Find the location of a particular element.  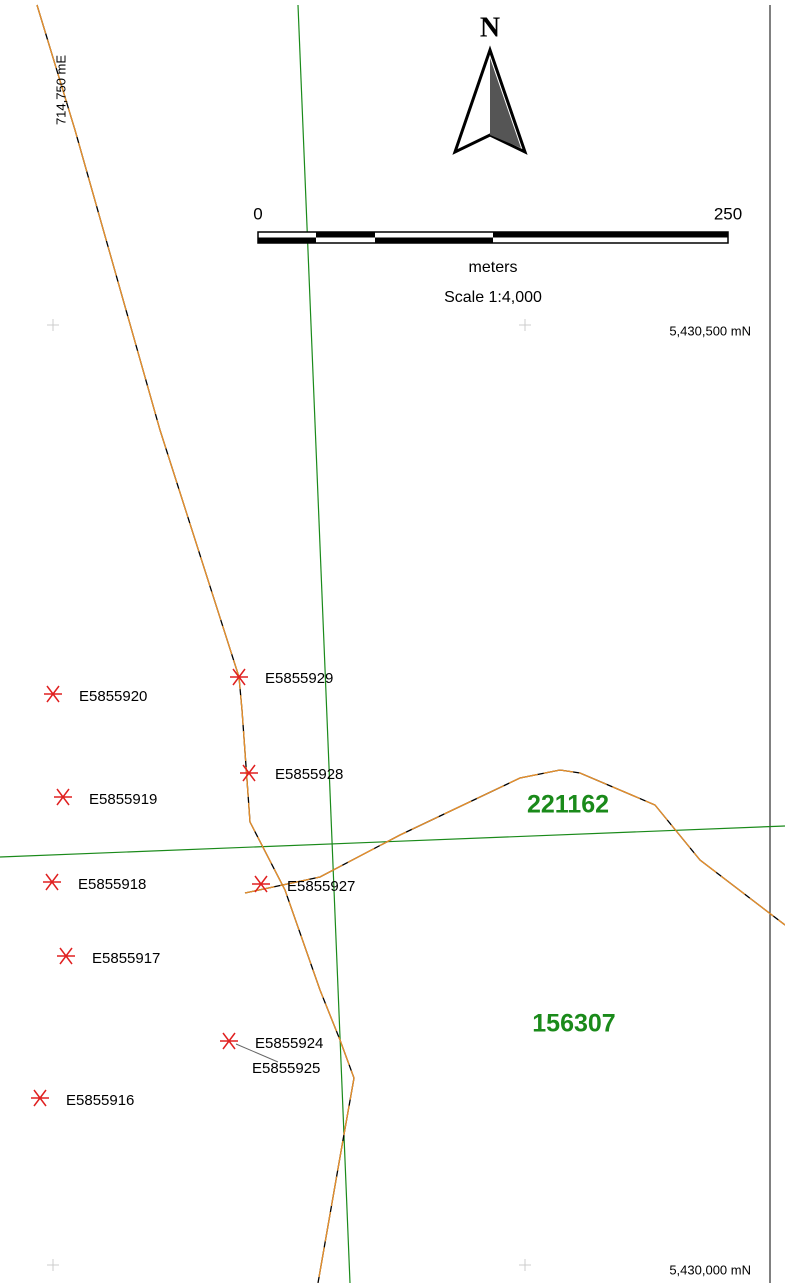

point-label: E5855925 is located at coordinates (286, 1068).